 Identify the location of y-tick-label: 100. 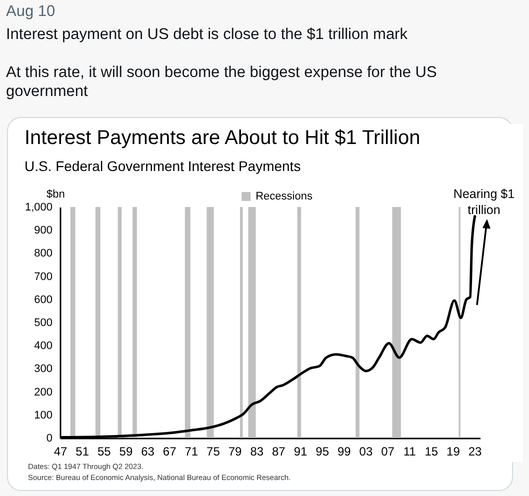
(43, 415).